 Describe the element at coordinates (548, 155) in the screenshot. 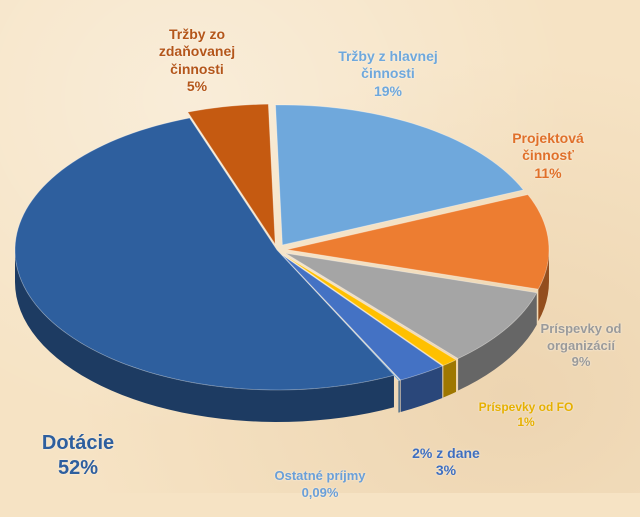

I see `label-projektova: Projektová činnosť 11%` at that location.